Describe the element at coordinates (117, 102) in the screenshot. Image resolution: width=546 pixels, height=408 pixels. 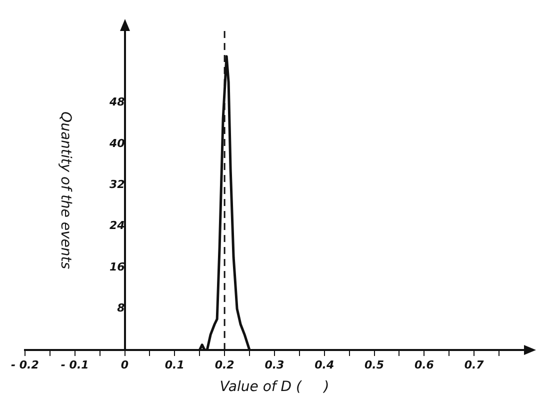
I see `y-tick-label: 48` at that location.